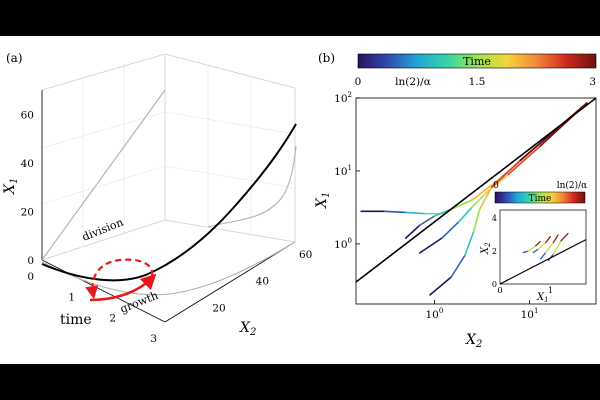 The image size is (600, 400). What do you see at coordinates (350, 241) in the screenshot?
I see `y-tick-exp: 0` at bounding box center [350, 241].